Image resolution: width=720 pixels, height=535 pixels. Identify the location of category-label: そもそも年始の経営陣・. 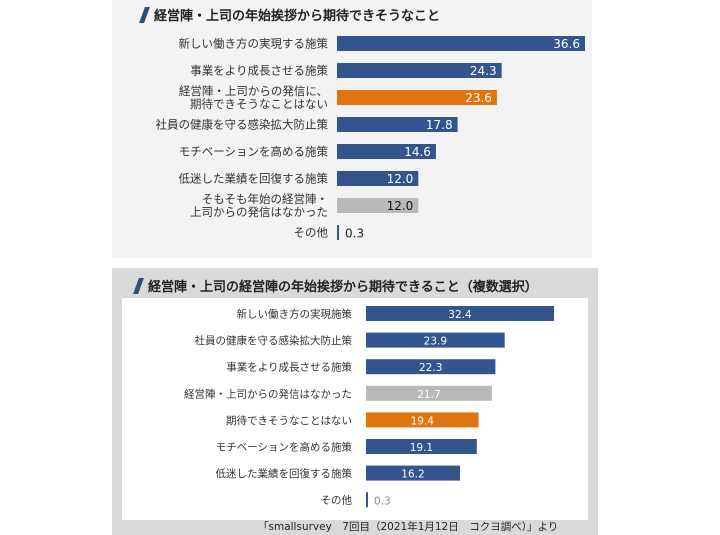
(265, 199).